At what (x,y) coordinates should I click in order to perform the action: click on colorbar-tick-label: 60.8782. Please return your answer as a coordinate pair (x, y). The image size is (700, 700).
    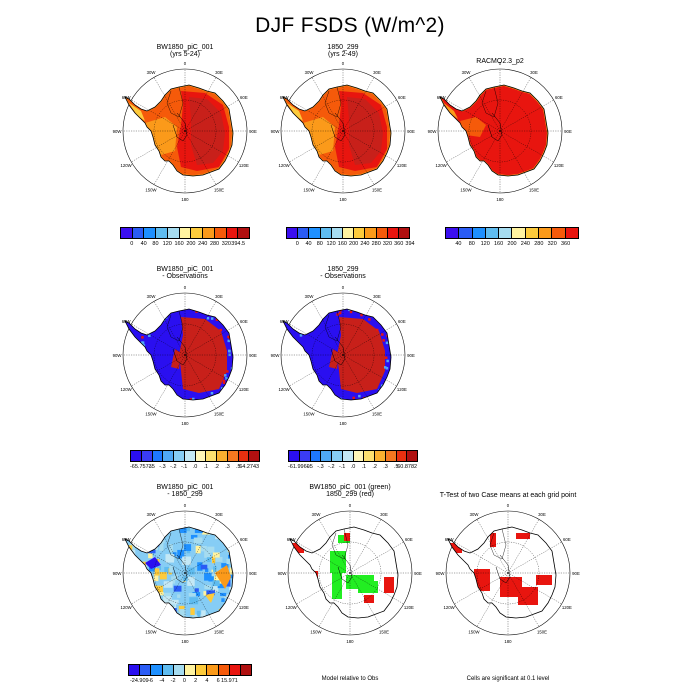
    Looking at the image, I should click on (407, 467).